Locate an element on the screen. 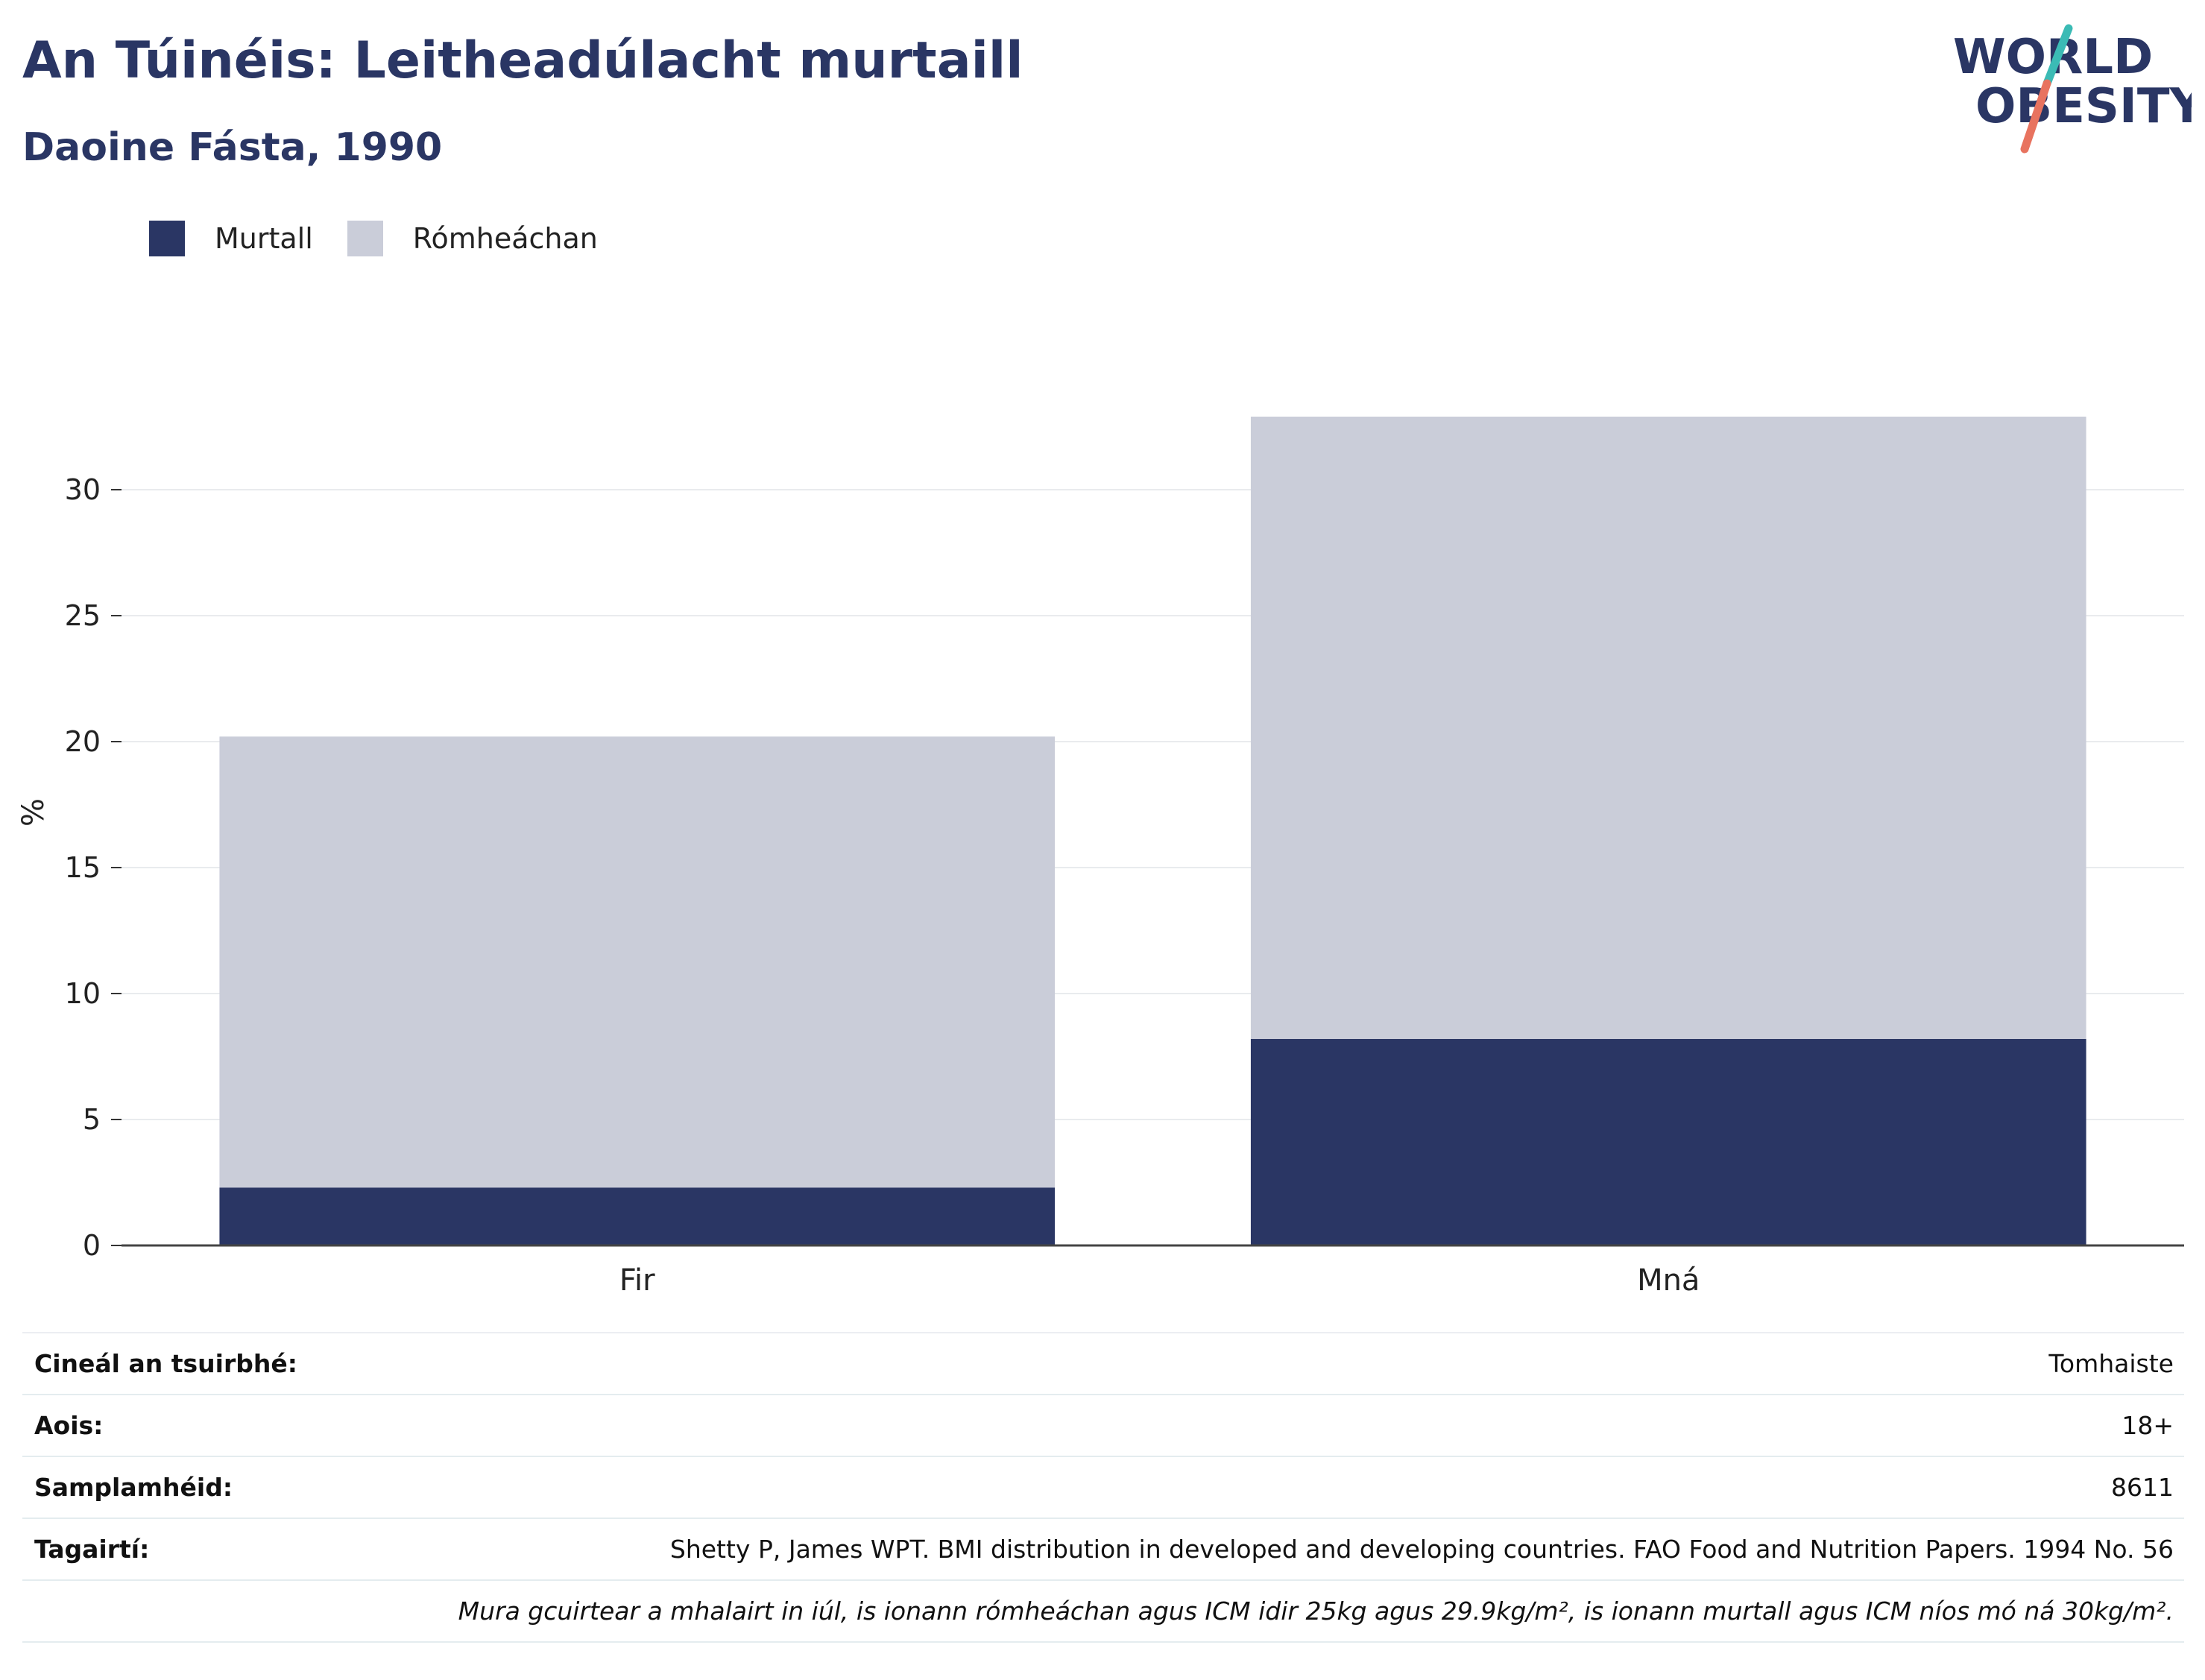  info-value: 8611 is located at coordinates (2142, 1487).